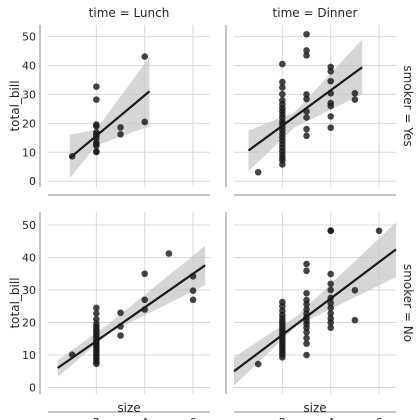 The image size is (420, 420). Describe the element at coordinates (408, 105) in the screenshot. I see `row-facet-label: smoker = Yes` at that location.